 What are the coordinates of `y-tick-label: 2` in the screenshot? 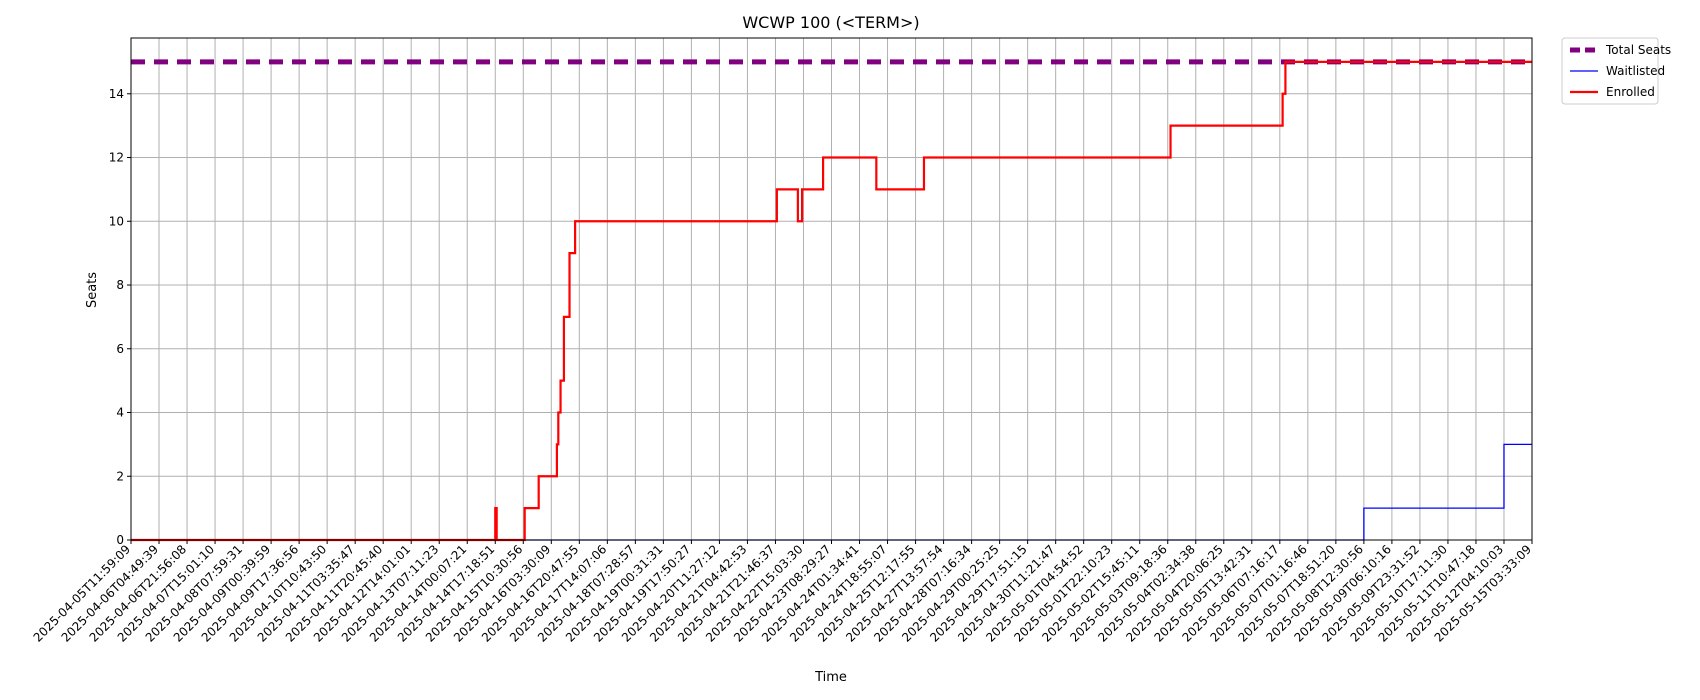 It's located at (120, 476).